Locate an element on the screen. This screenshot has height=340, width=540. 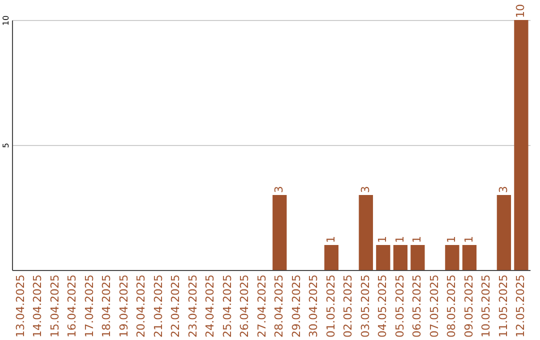
x-tick-label: 17.04.2025 is located at coordinates (89, 306).